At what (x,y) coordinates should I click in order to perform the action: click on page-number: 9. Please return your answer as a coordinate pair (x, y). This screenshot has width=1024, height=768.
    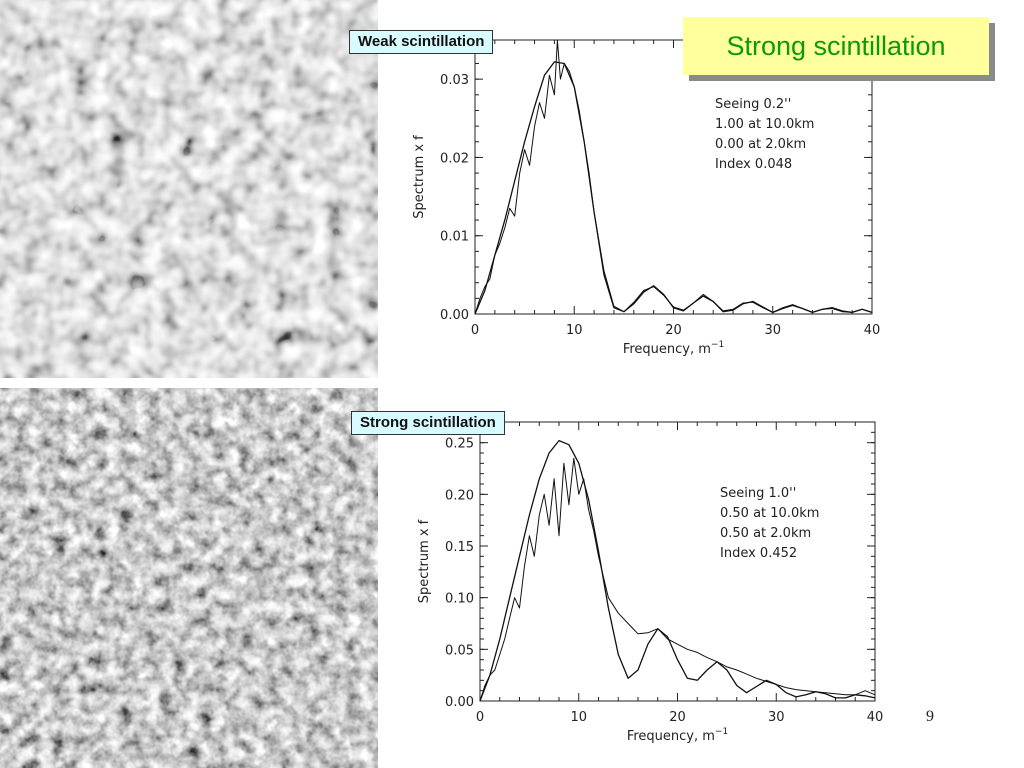
    Looking at the image, I should click on (930, 716).